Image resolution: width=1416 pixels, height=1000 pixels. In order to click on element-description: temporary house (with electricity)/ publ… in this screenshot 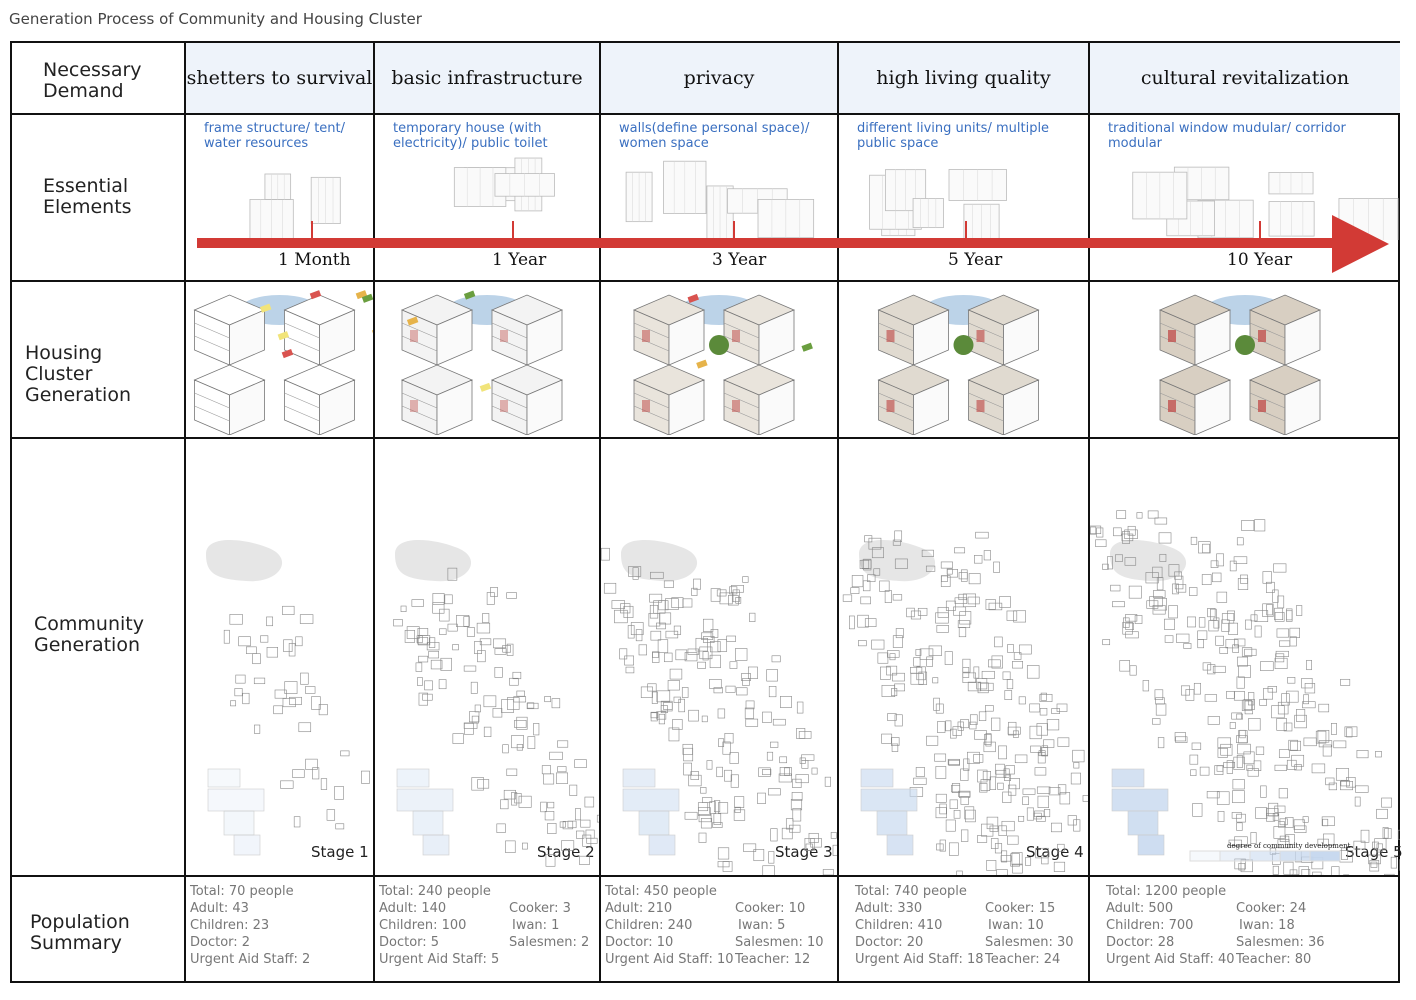, I will do `click(470, 136)`.